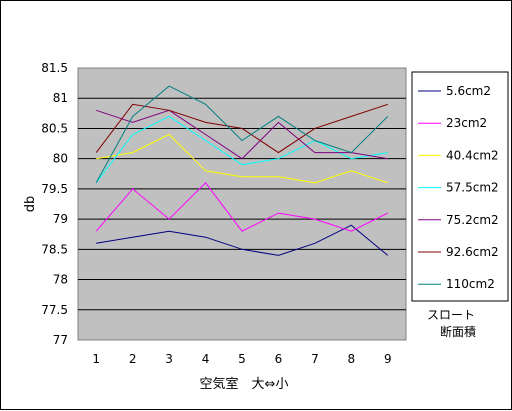 The width and height of the screenshot is (512, 411). I want to click on legend-box, so click(460, 186).